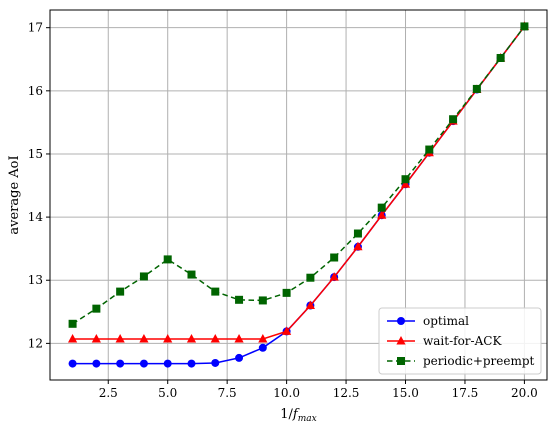 This screenshot has height=431, width=557. I want to click on y-tick-label: 16, so click(35, 91).